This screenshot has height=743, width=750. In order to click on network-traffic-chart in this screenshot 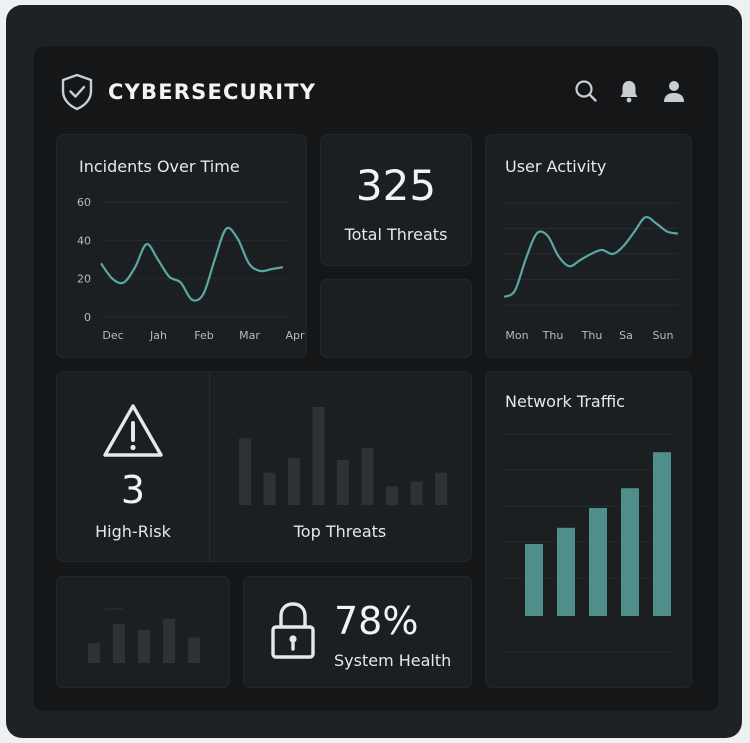, I will do `click(590, 543)`.